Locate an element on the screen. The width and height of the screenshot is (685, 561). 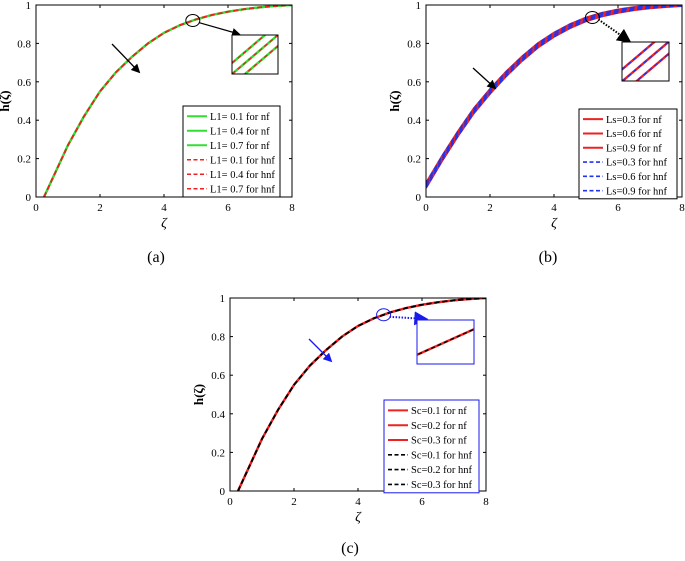
legend-entry-2: Sc=0.3 for nf is located at coordinates (439, 441).